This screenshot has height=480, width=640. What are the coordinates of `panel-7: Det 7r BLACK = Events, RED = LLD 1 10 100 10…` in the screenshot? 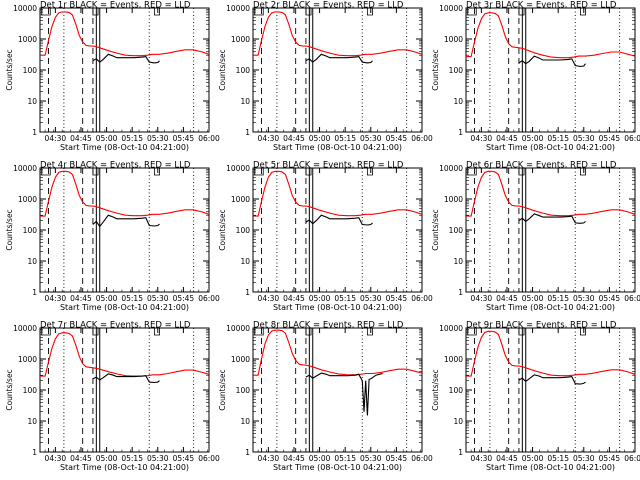 It's located at (112, 397).